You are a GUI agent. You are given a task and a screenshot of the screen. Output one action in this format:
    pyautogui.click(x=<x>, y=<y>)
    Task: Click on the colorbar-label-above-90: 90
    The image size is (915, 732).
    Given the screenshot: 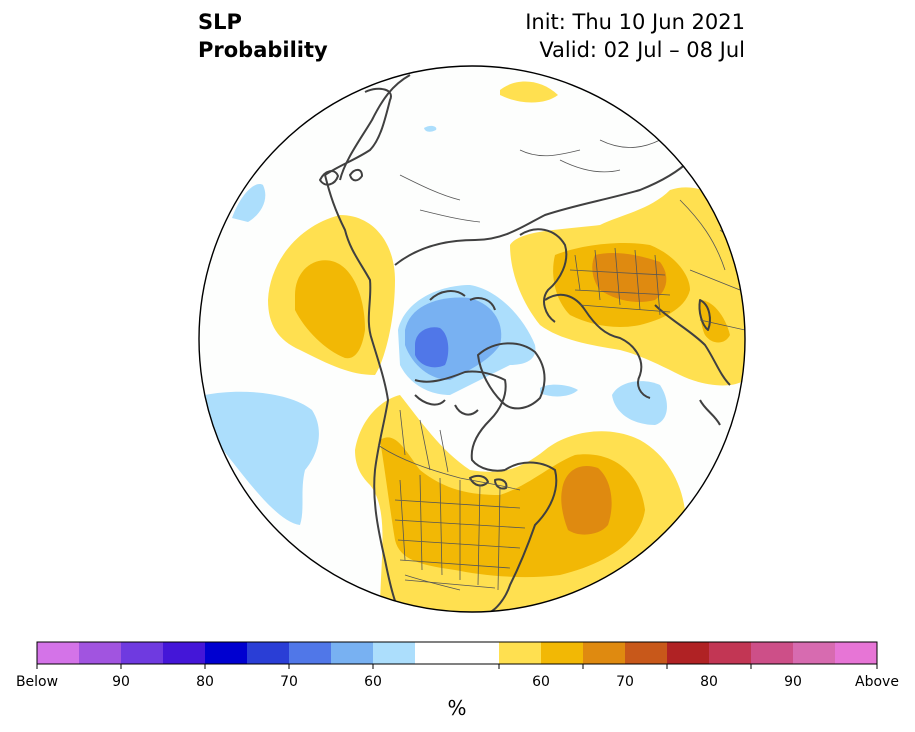 What is the action you would take?
    pyautogui.click(x=793, y=682)
    